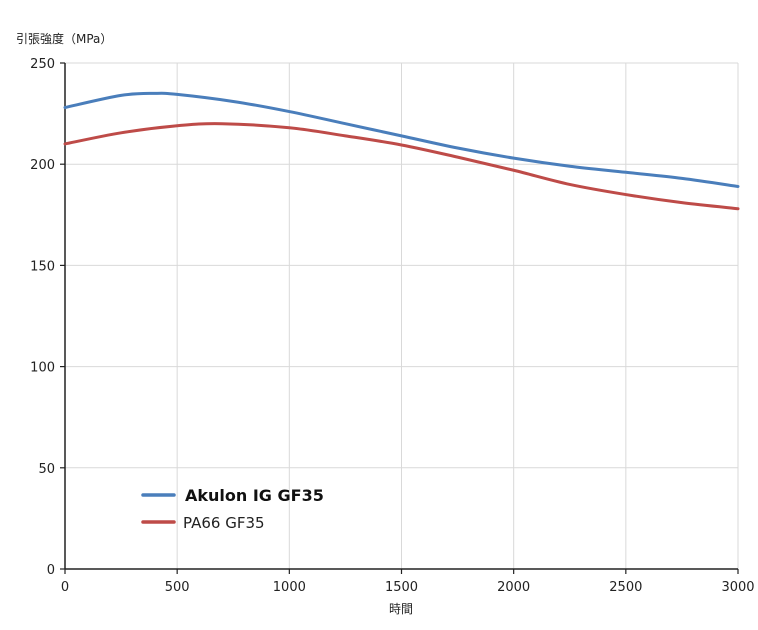 This screenshot has width=758, height=630. Describe the element at coordinates (64, 38) in the screenshot. I see `y-axis-title: 引張強度（MPa）` at that location.